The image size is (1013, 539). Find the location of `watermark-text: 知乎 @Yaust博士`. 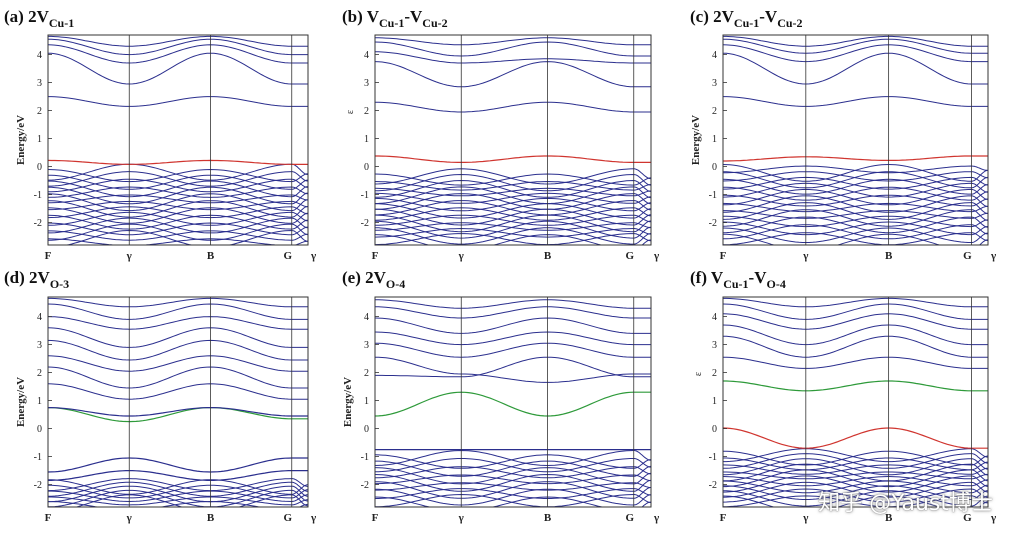

watermark-text: 知乎 @Yaust博士 is located at coordinates (905, 503).